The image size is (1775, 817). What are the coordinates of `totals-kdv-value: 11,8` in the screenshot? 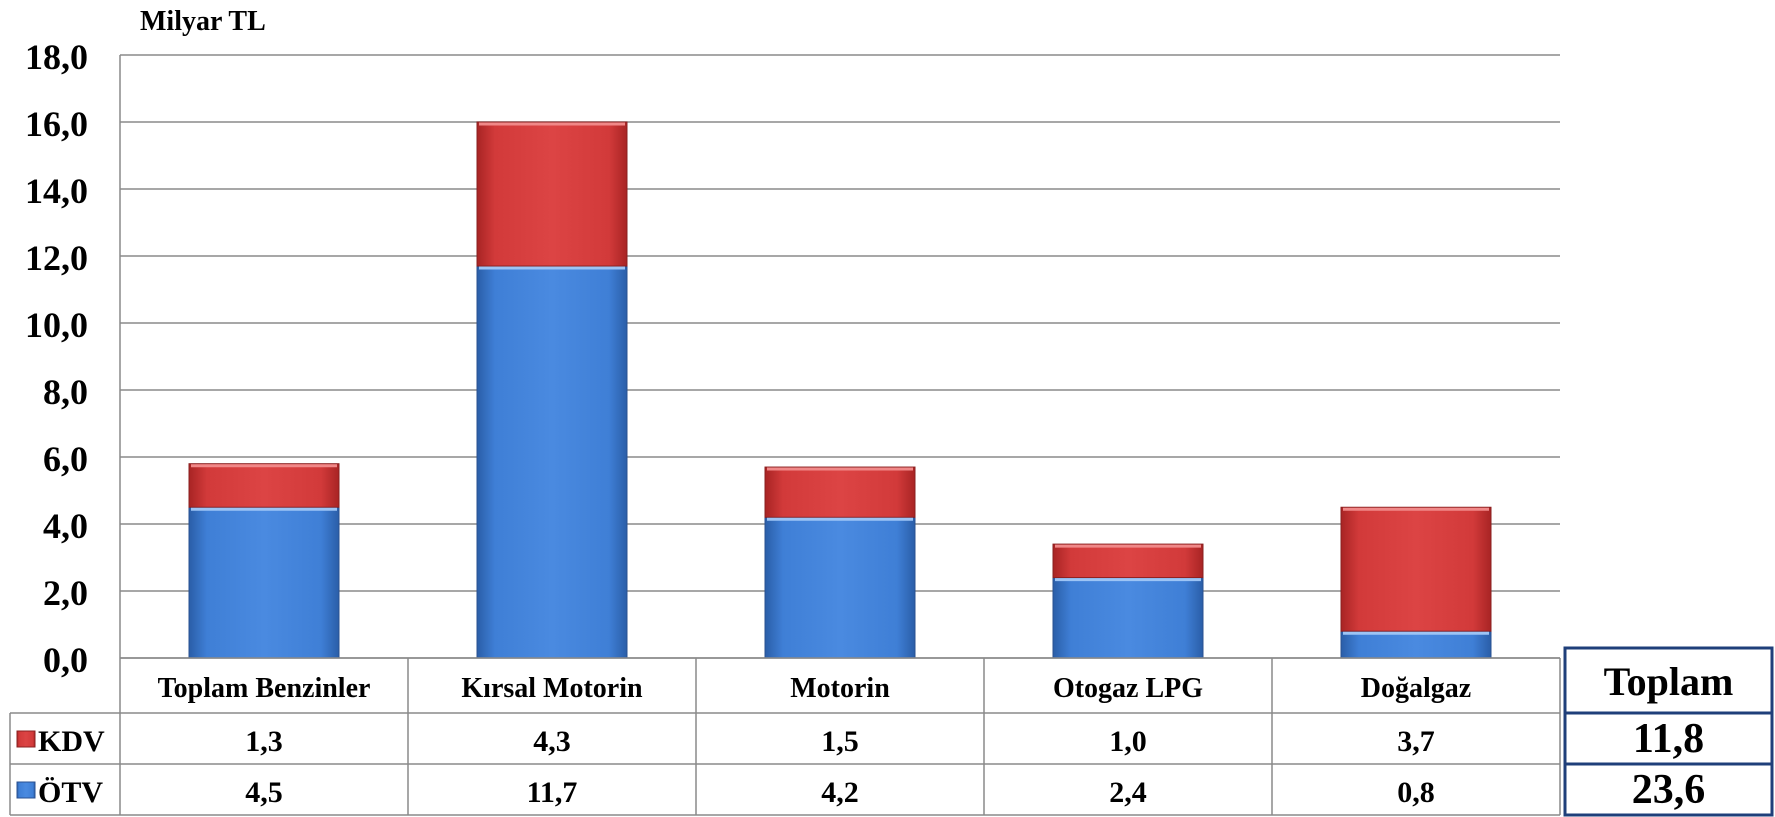 It's located at (1668, 739).